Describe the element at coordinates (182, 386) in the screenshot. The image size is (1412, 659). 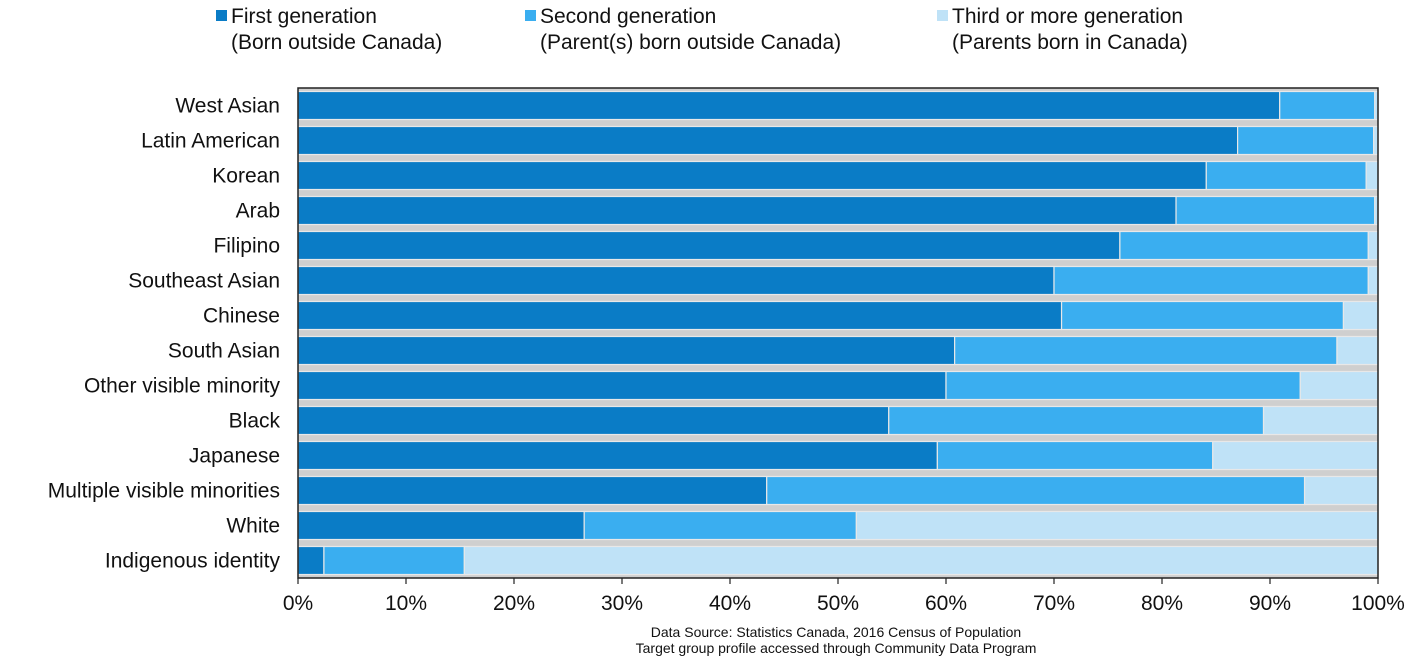
I see `category-label-other-visible-minority: Other visible minority` at that location.